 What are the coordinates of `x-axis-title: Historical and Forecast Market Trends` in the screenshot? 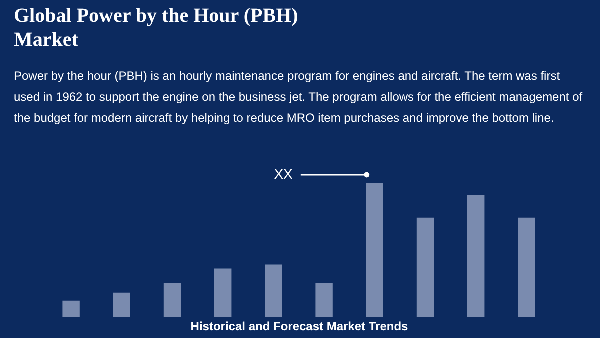 It's located at (299, 327).